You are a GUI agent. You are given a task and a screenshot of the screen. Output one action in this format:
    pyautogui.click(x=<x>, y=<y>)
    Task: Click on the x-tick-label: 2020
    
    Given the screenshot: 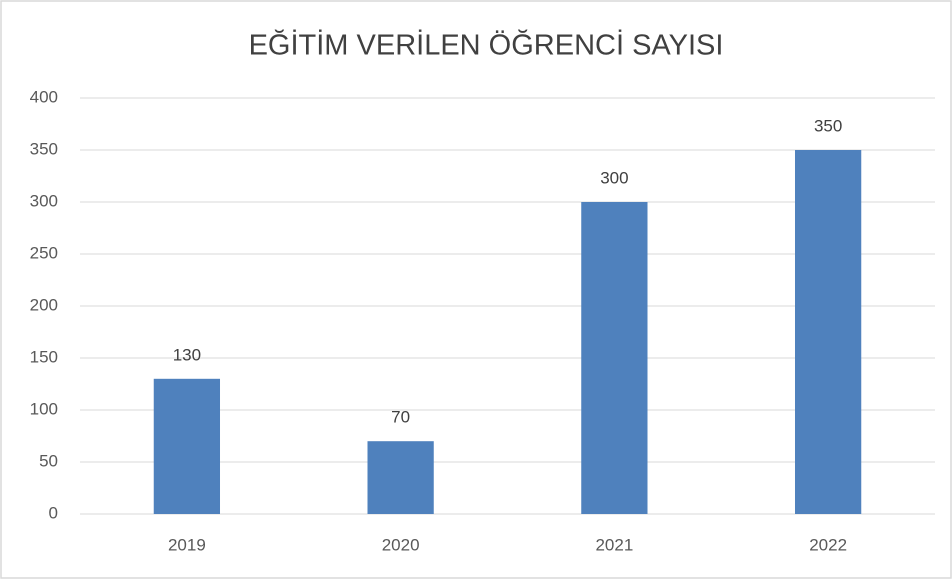 What is the action you would take?
    pyautogui.click(x=401, y=544)
    